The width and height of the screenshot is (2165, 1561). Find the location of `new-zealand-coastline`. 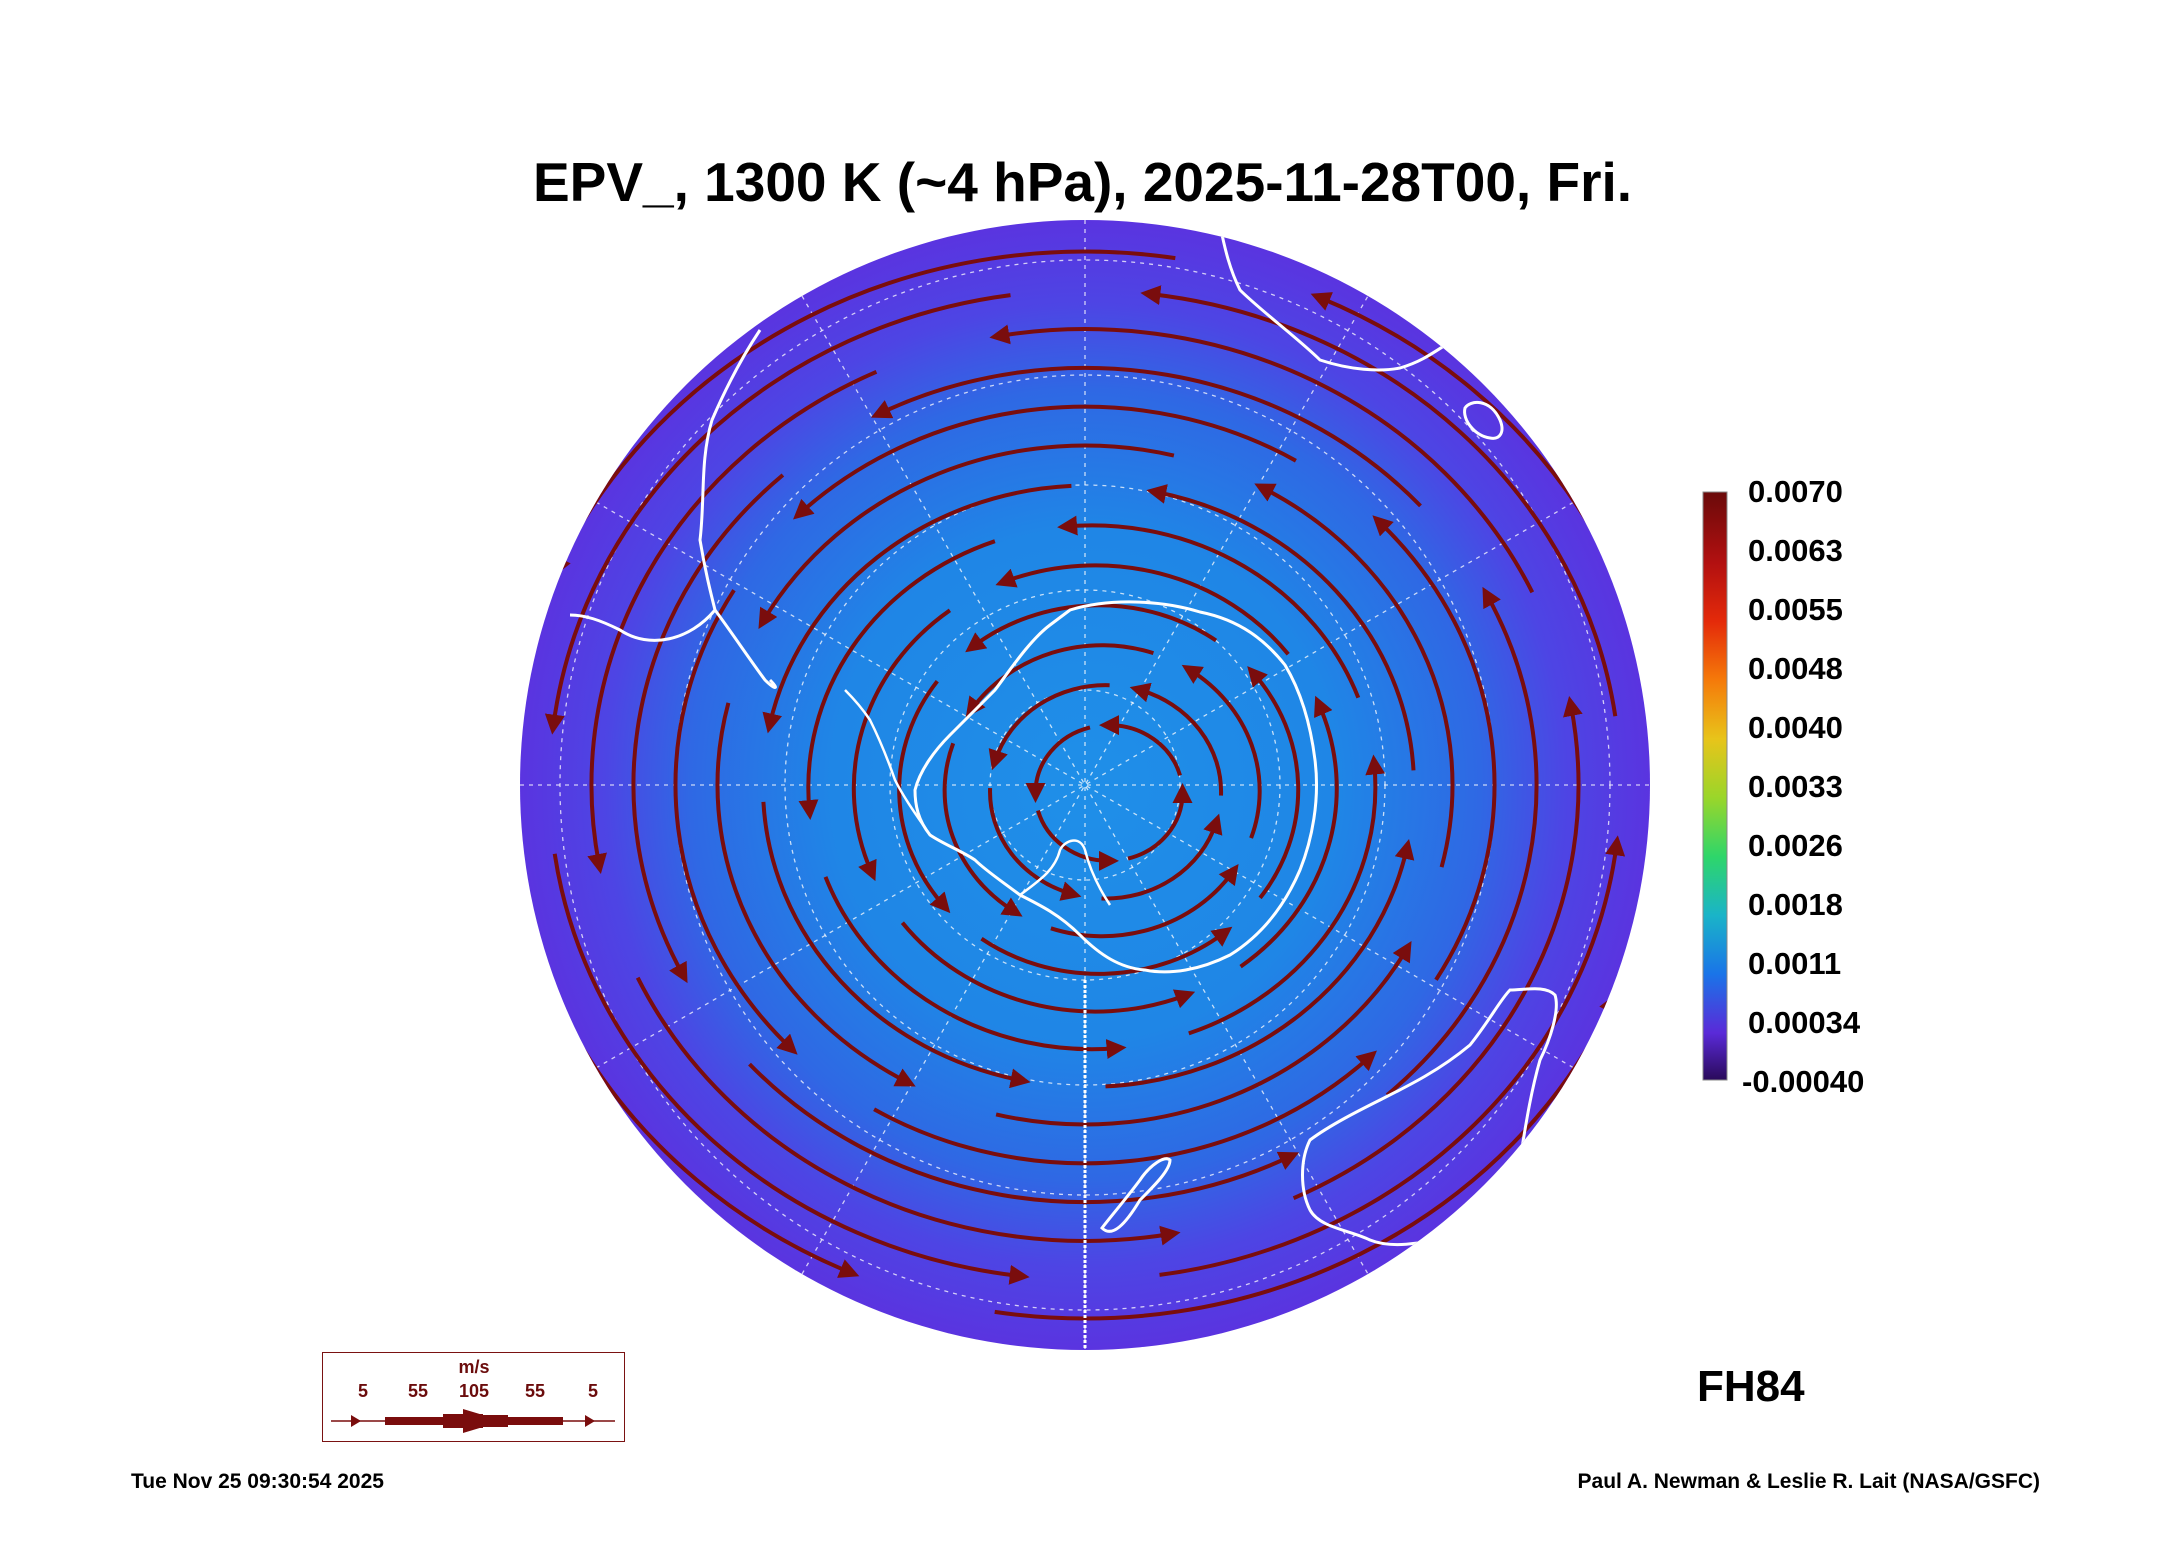

new-zealand-coastline is located at coordinates (1136, 1195).